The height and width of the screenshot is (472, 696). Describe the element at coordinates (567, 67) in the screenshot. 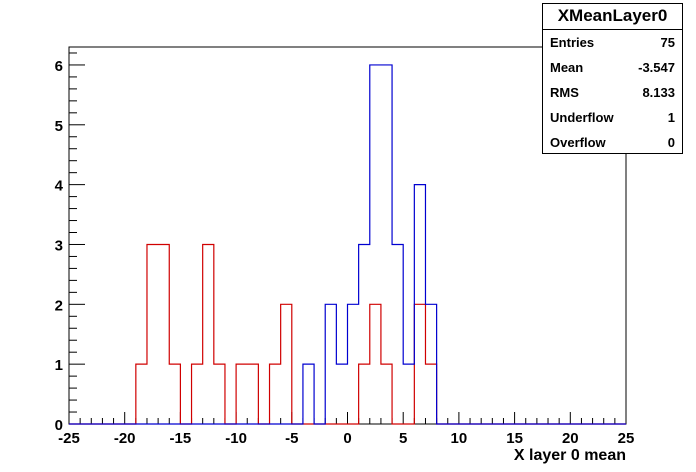

I see `stats-label: Mean` at that location.